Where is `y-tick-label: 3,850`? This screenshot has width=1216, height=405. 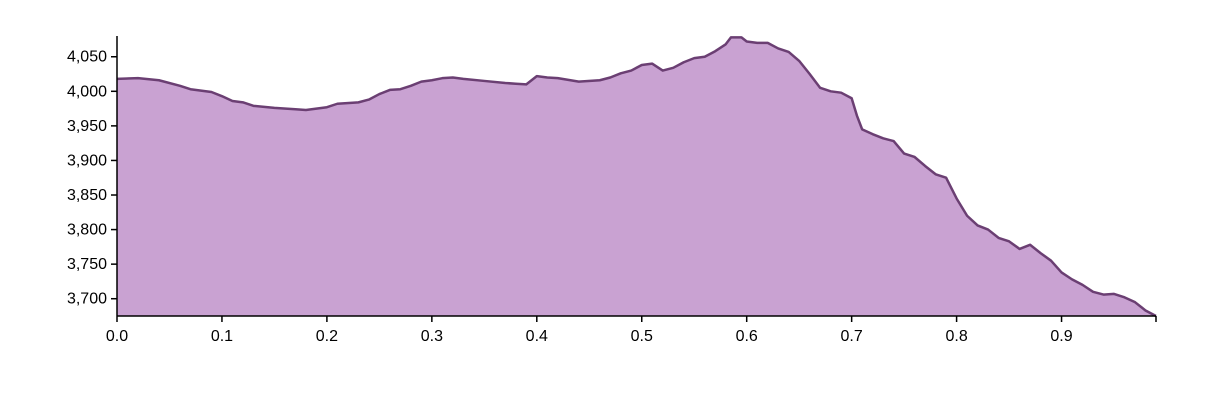
y-tick-label: 3,850 is located at coordinates (87, 195).